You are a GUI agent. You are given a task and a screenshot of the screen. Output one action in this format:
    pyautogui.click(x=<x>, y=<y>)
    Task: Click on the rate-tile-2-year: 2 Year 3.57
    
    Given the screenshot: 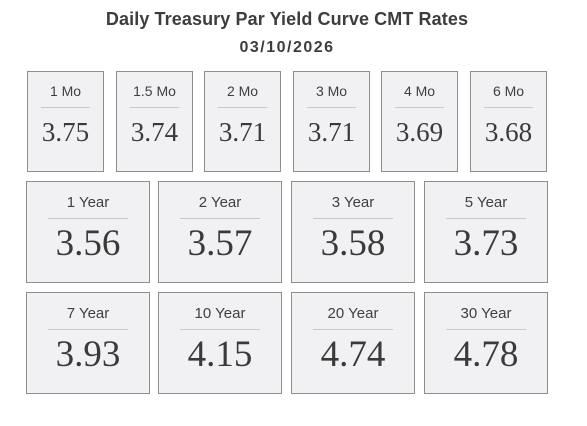 What is the action you would take?
    pyautogui.click(x=220, y=232)
    